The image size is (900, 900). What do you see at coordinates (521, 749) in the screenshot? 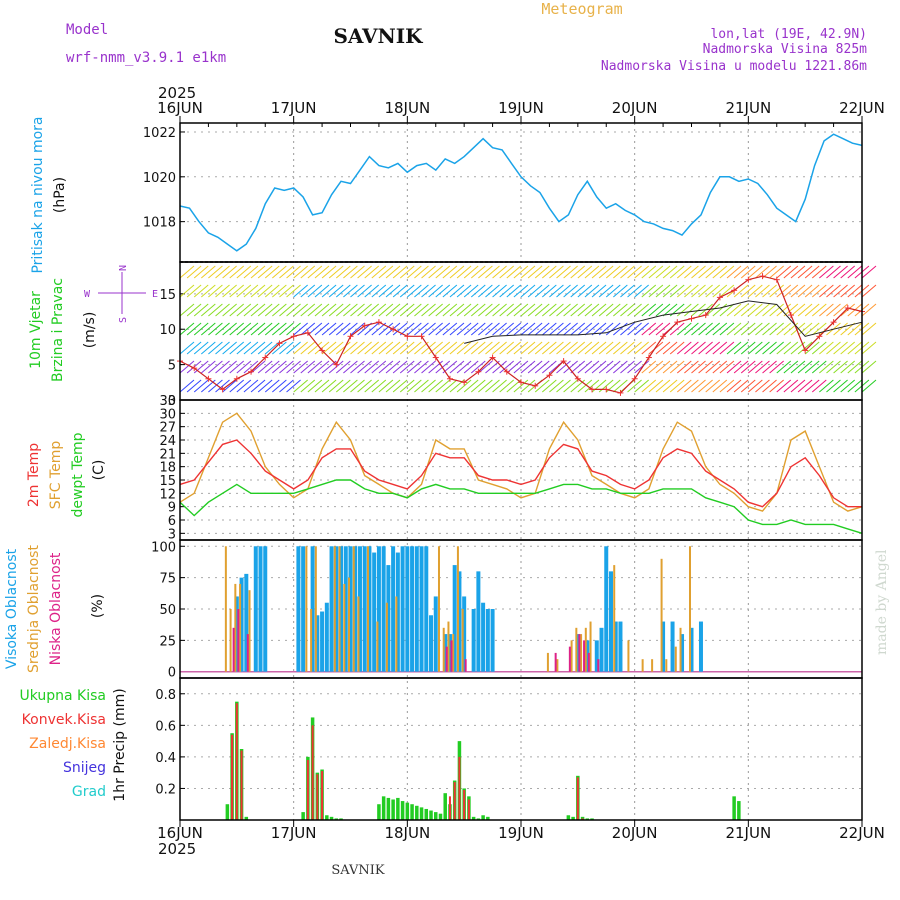
I see `precip-frame` at bounding box center [521, 749].